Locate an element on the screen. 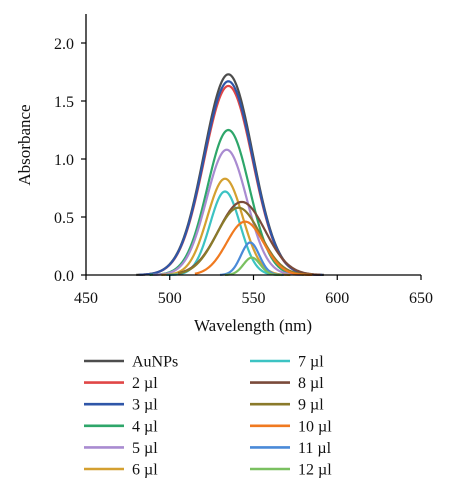  legend-label: 4 µl is located at coordinates (145, 426).